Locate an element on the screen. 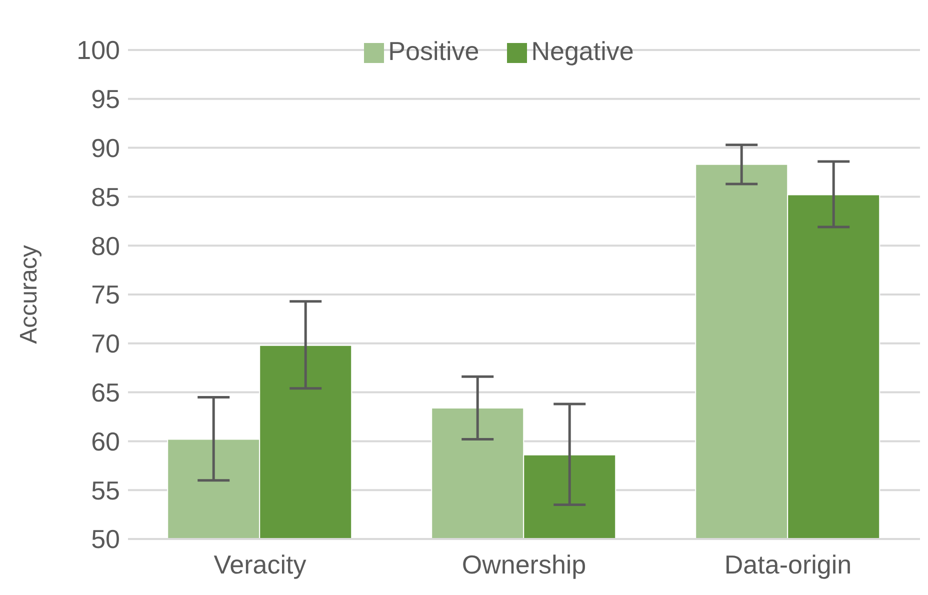 The image size is (928, 595). x-tick-label: Ownership is located at coordinates (524, 564).